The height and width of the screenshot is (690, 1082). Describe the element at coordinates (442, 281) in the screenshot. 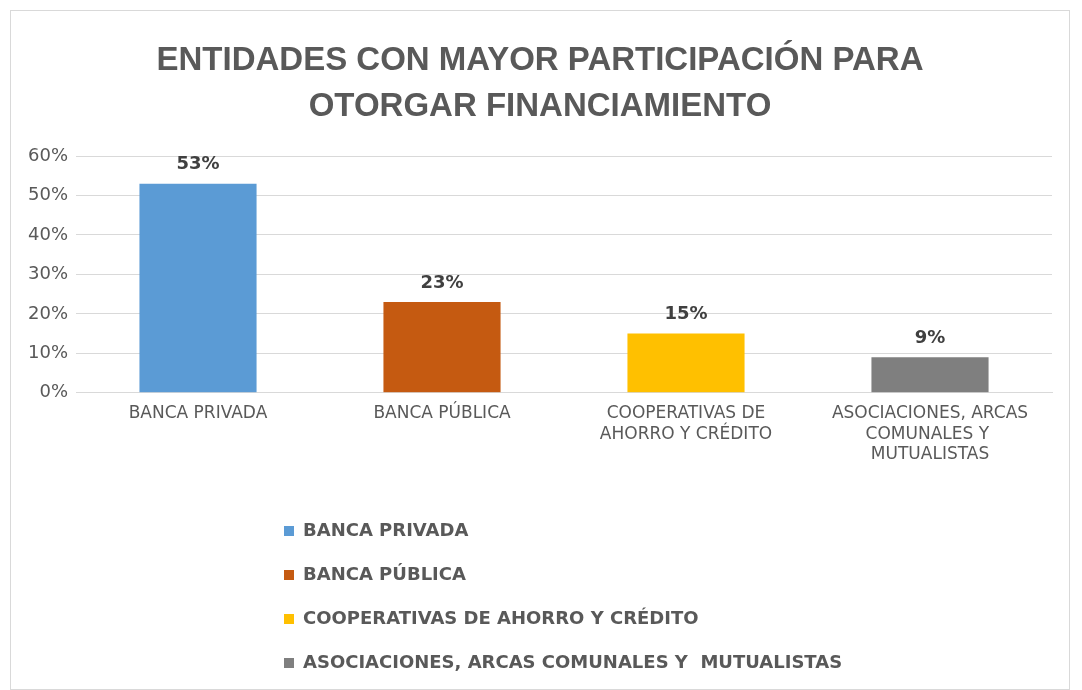

I see `data-label: 23%` at that location.